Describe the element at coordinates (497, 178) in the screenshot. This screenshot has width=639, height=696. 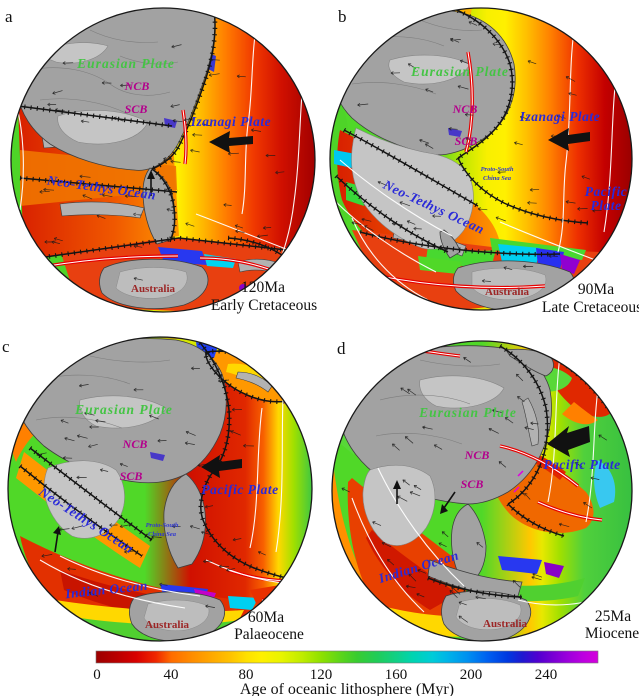
I see `label-proto-south-china-sea-b-line2: China Sea` at that location.